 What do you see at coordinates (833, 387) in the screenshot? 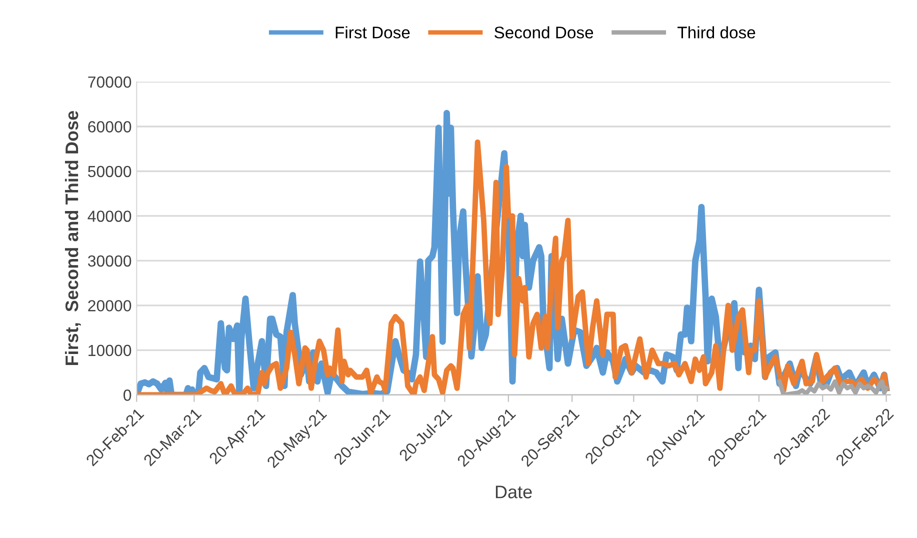
I see `line-series` at bounding box center [833, 387].